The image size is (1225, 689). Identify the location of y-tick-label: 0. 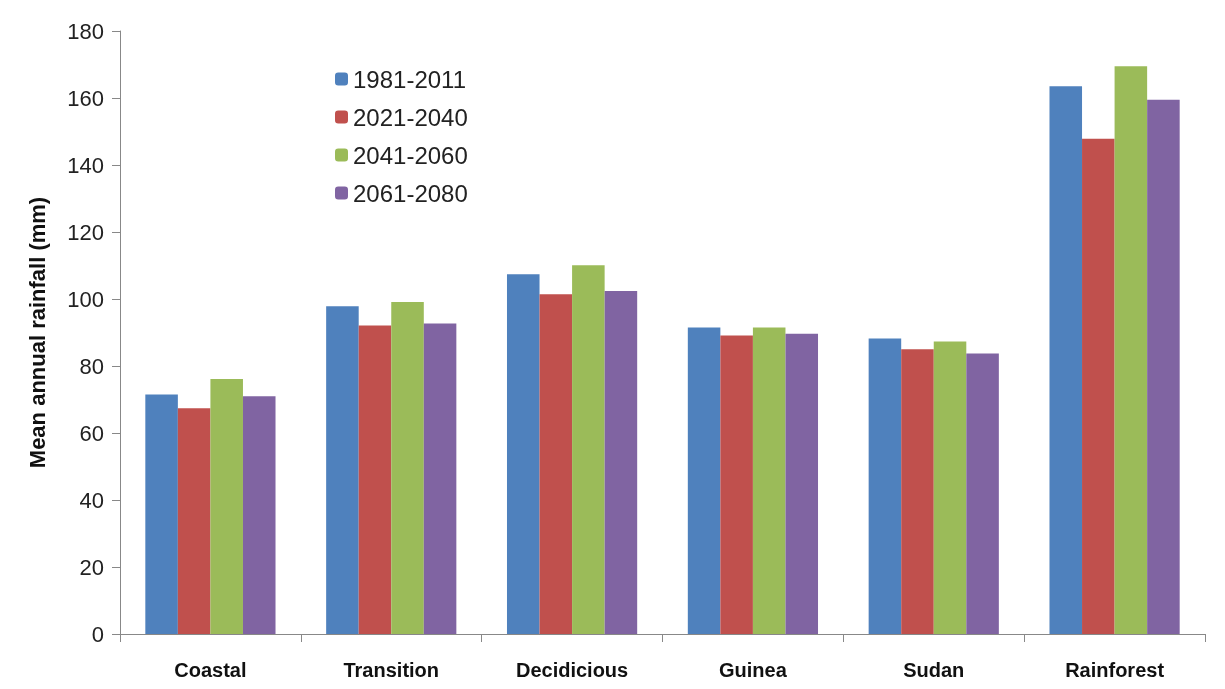
(97, 634).